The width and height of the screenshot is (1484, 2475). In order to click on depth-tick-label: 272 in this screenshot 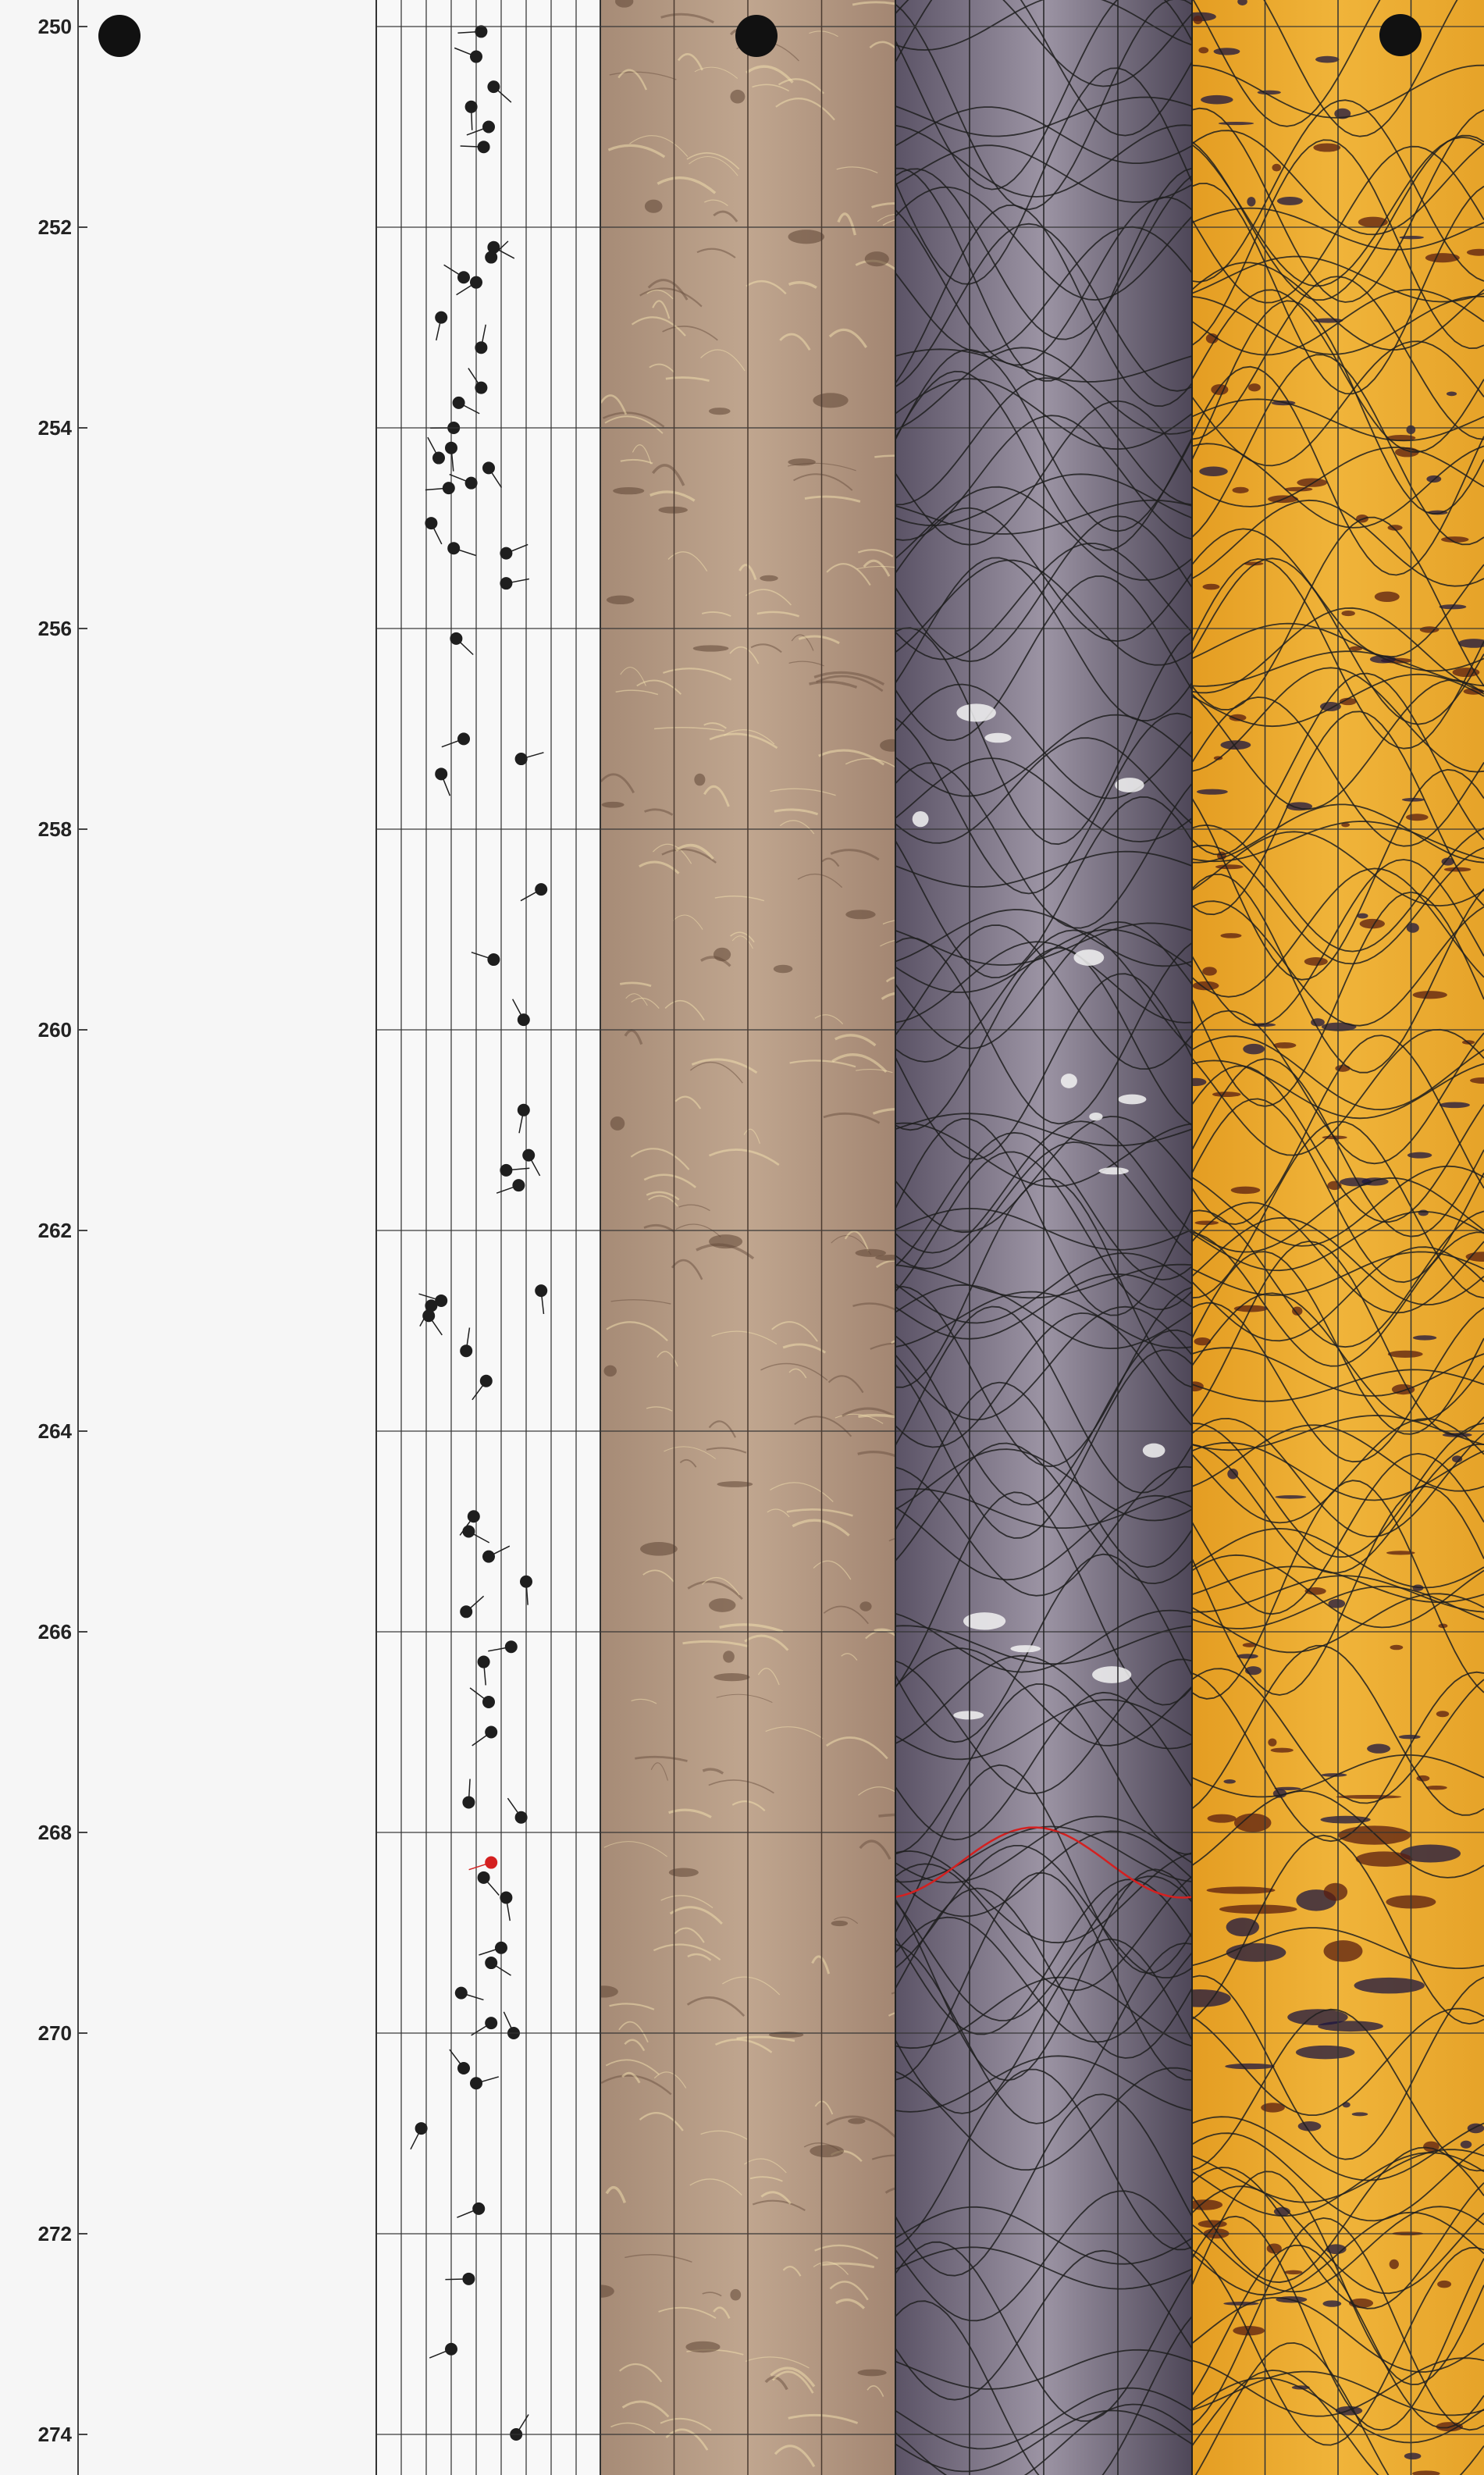, I will do `click(55, 2234)`.